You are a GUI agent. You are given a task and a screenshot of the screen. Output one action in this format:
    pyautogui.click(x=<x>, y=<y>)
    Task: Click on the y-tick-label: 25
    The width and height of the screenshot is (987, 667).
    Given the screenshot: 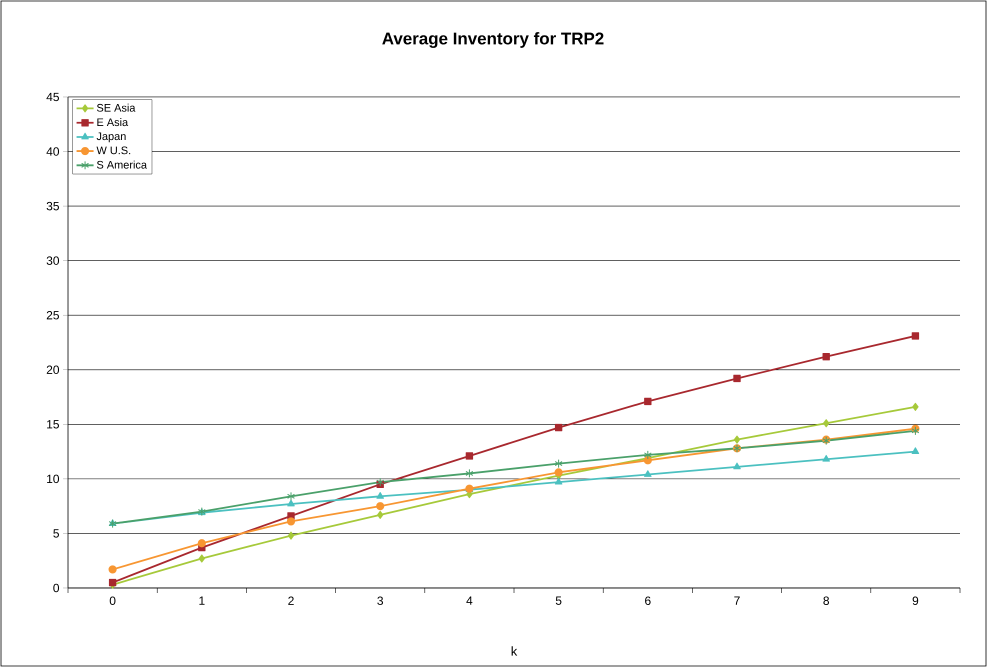 What is the action you would take?
    pyautogui.click(x=52, y=315)
    